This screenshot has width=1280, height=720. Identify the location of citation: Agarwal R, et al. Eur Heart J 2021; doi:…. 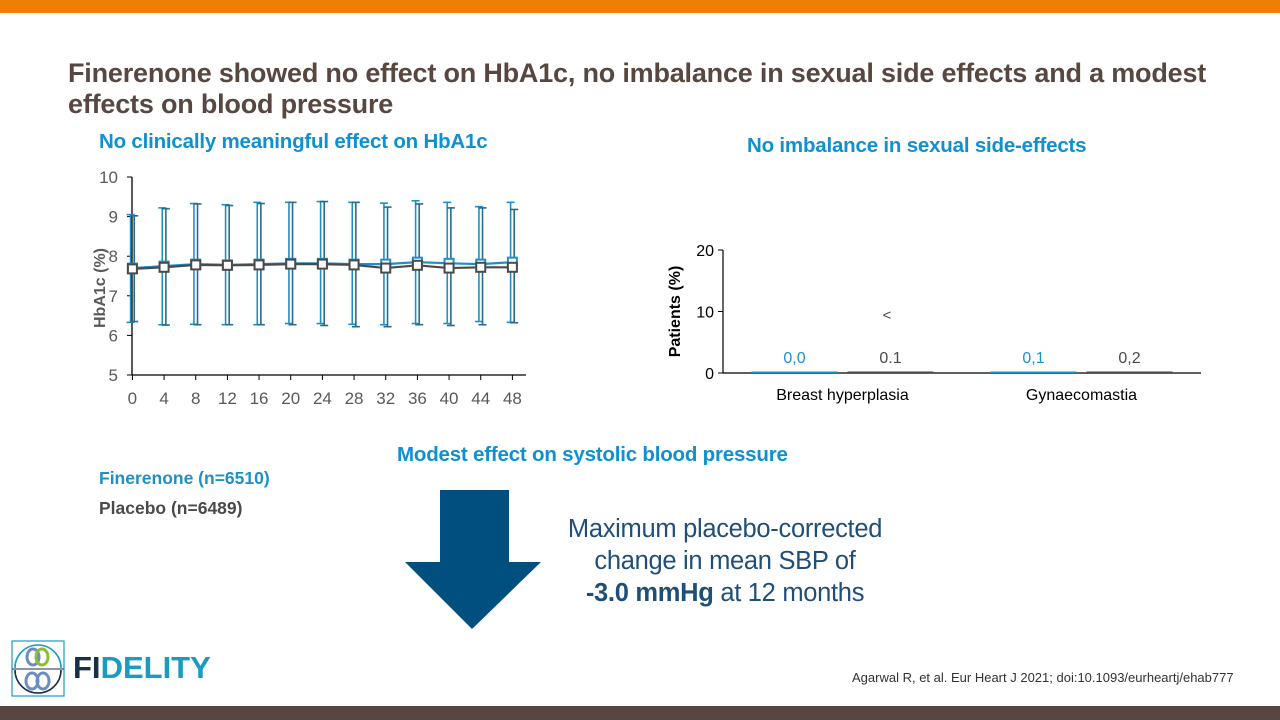
(1043, 677).